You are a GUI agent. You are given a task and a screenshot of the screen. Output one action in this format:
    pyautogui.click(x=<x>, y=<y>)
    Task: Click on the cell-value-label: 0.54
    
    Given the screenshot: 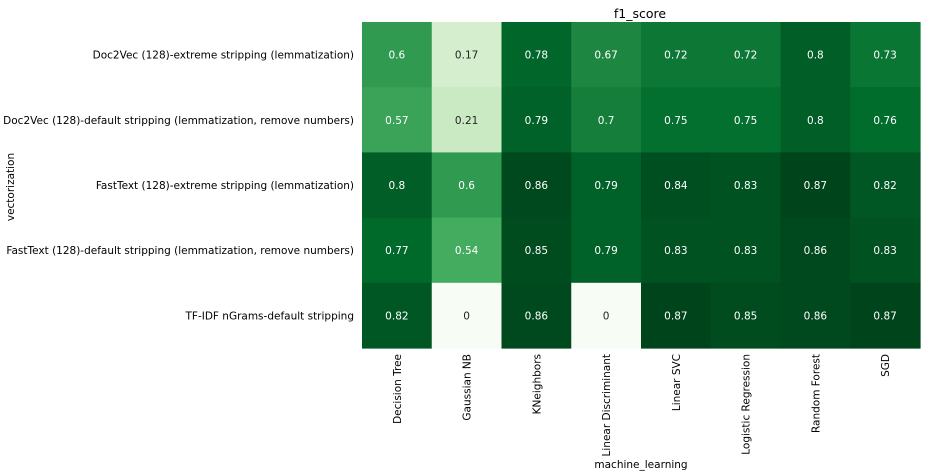 What is the action you would take?
    pyautogui.click(x=467, y=251)
    